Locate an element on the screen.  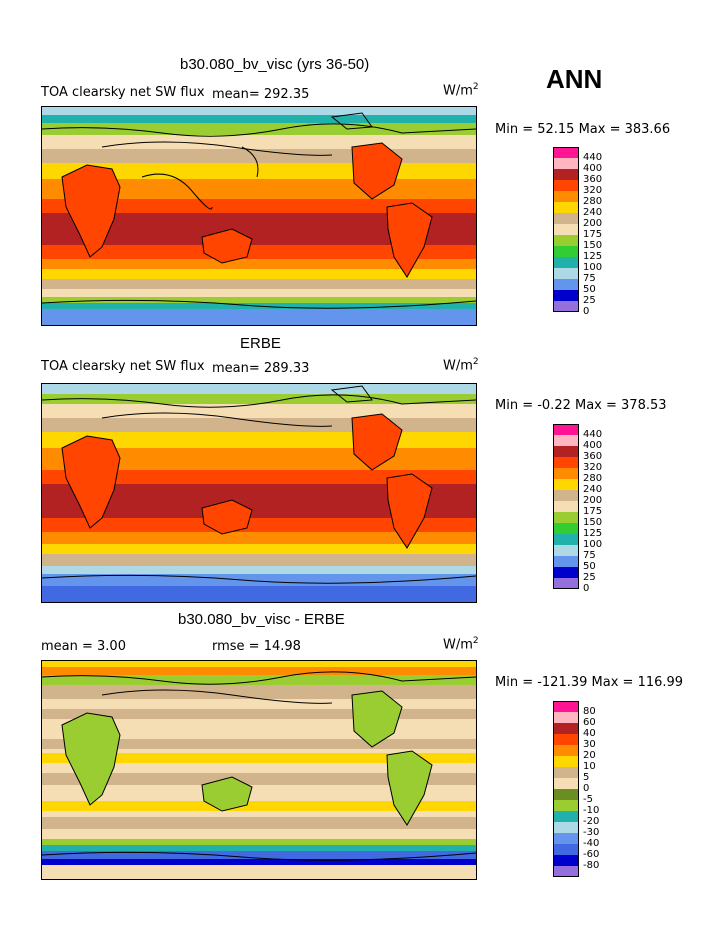
panel-2-tick: 75 is located at coordinates (589, 555).